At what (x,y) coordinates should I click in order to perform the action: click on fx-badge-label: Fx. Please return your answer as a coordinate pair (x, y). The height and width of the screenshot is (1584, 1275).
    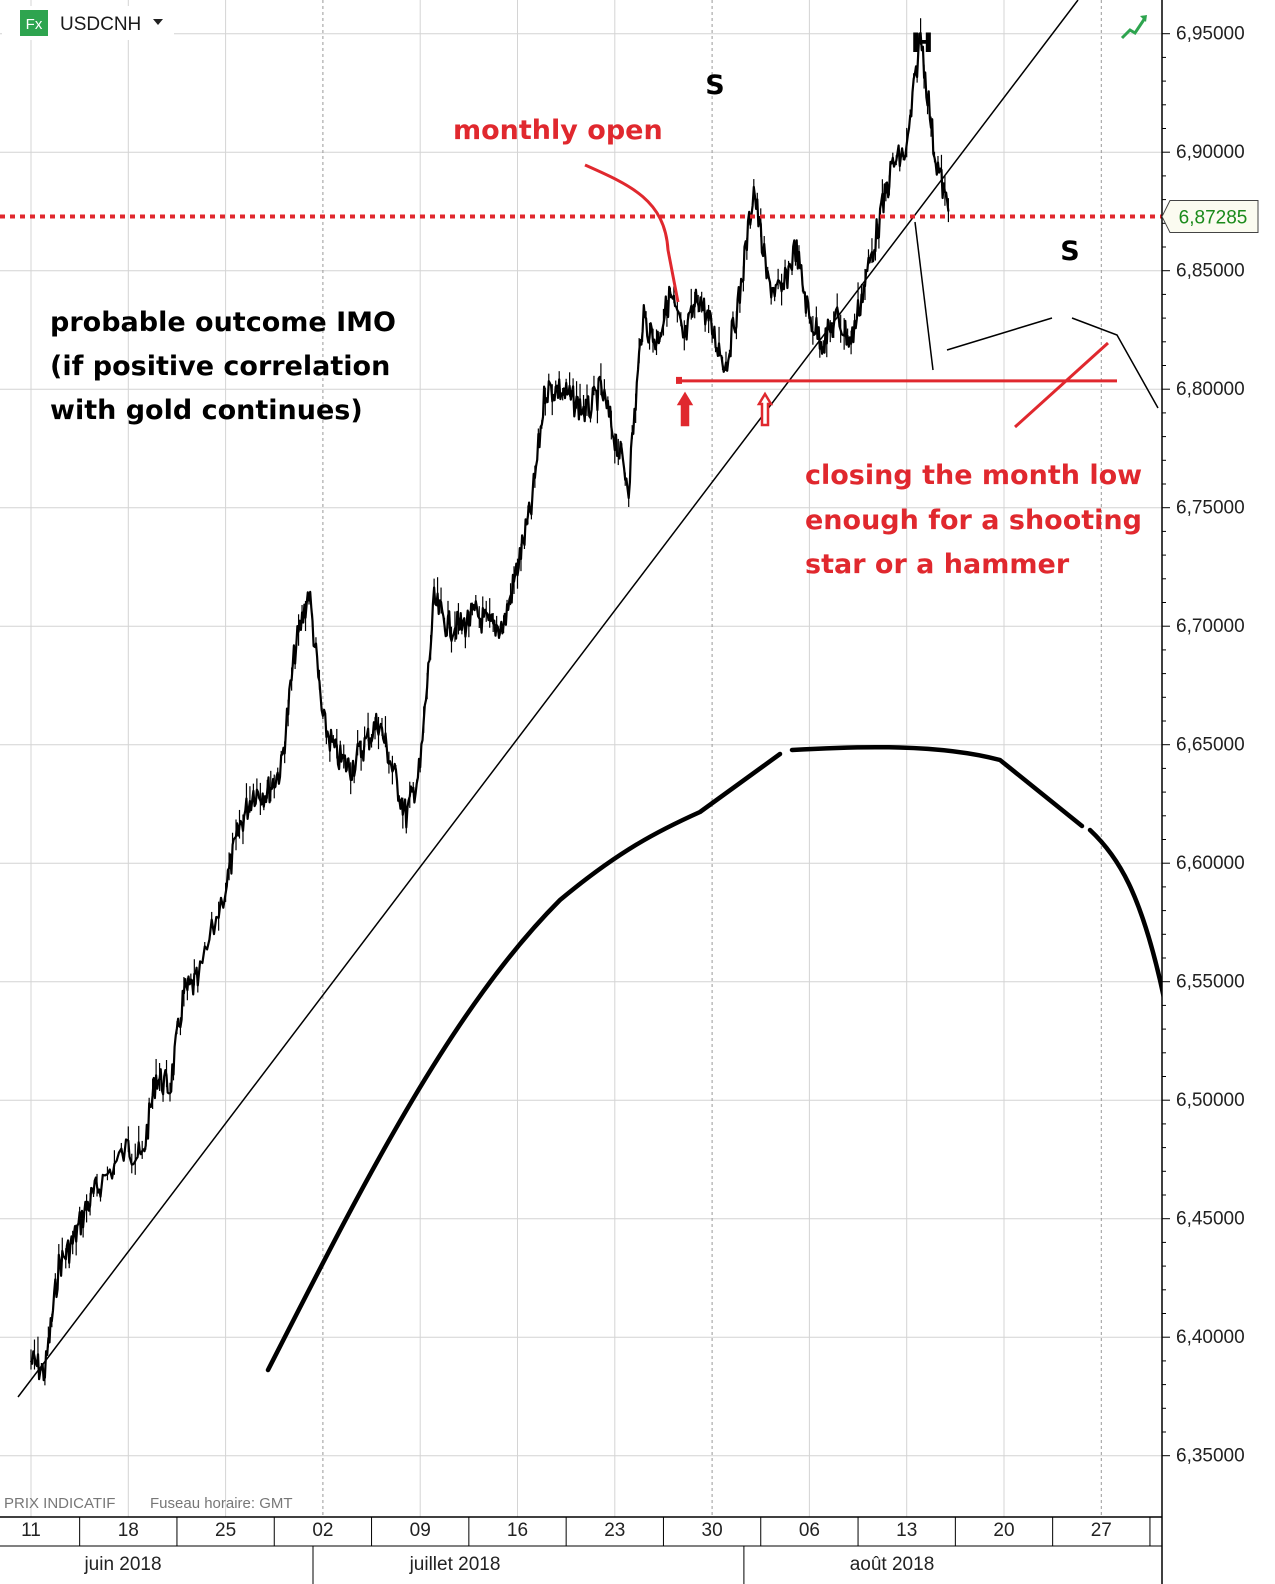
    Looking at the image, I should click on (34, 24).